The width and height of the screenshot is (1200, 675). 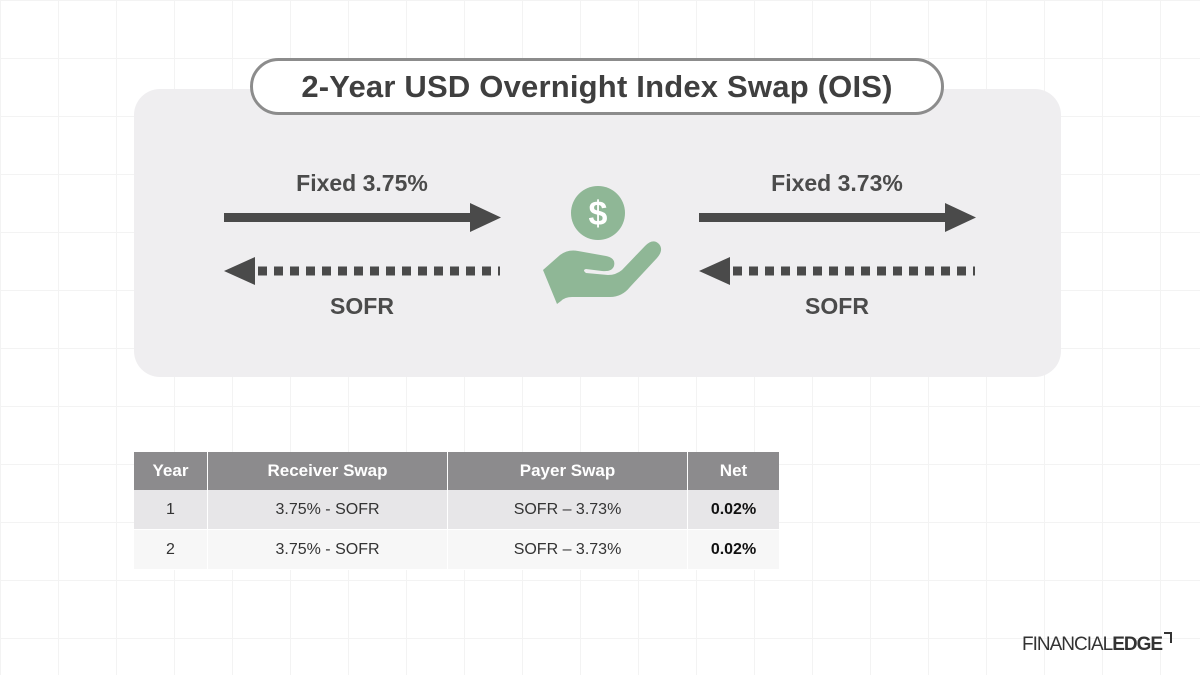 I want to click on left-floating-label: SOFR, so click(x=362, y=306).